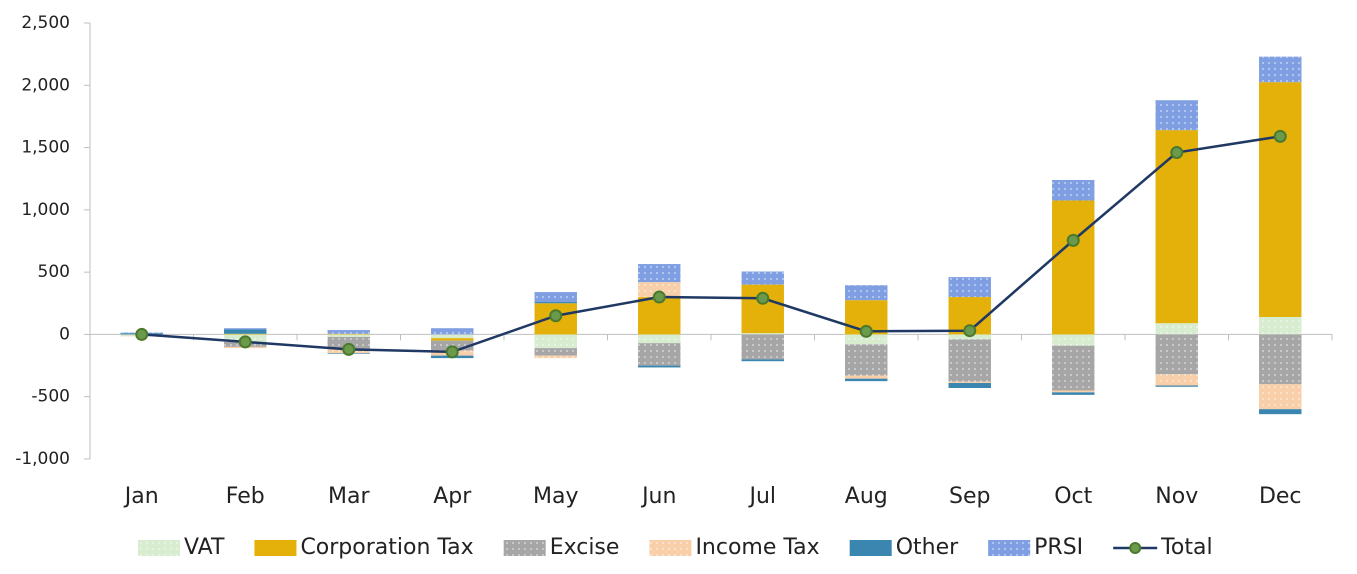 This screenshot has width=1357, height=574. I want to click on x-tick-label: May, so click(555, 496).